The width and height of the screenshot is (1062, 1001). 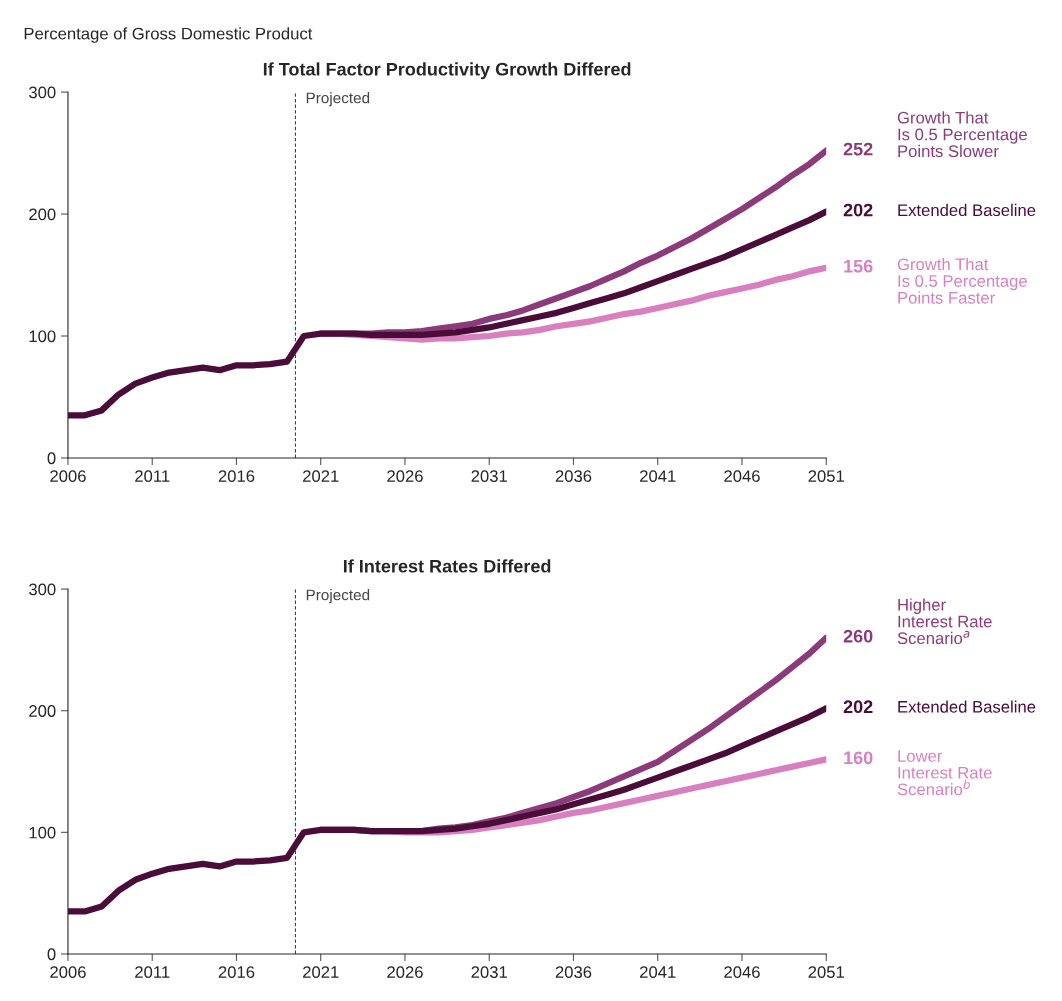 What do you see at coordinates (858, 636) in the screenshot?
I see `data-label: 260` at bounding box center [858, 636].